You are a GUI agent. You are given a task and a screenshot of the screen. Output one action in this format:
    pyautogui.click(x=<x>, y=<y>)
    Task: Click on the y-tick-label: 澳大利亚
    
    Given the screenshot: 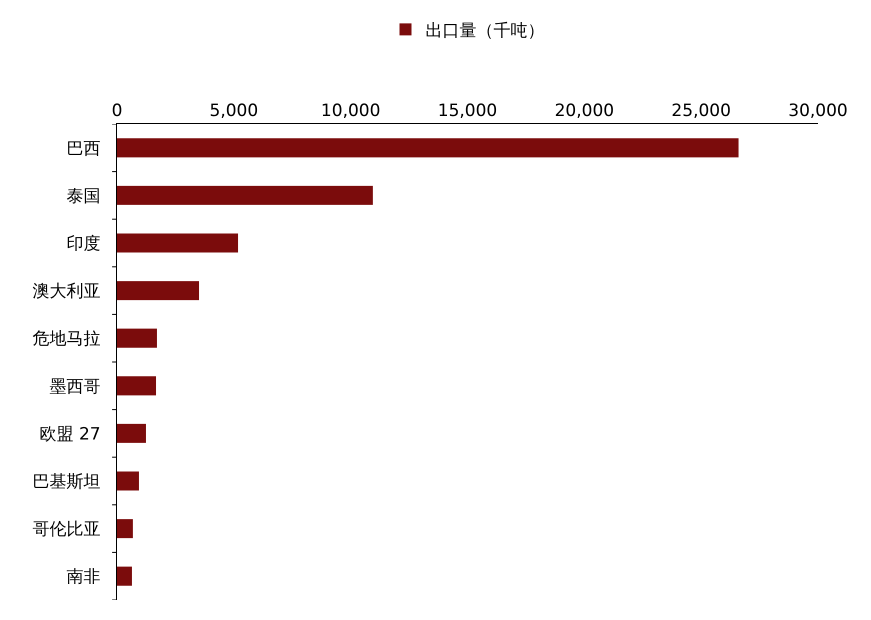 What is the action you would take?
    pyautogui.click(x=66, y=292)
    